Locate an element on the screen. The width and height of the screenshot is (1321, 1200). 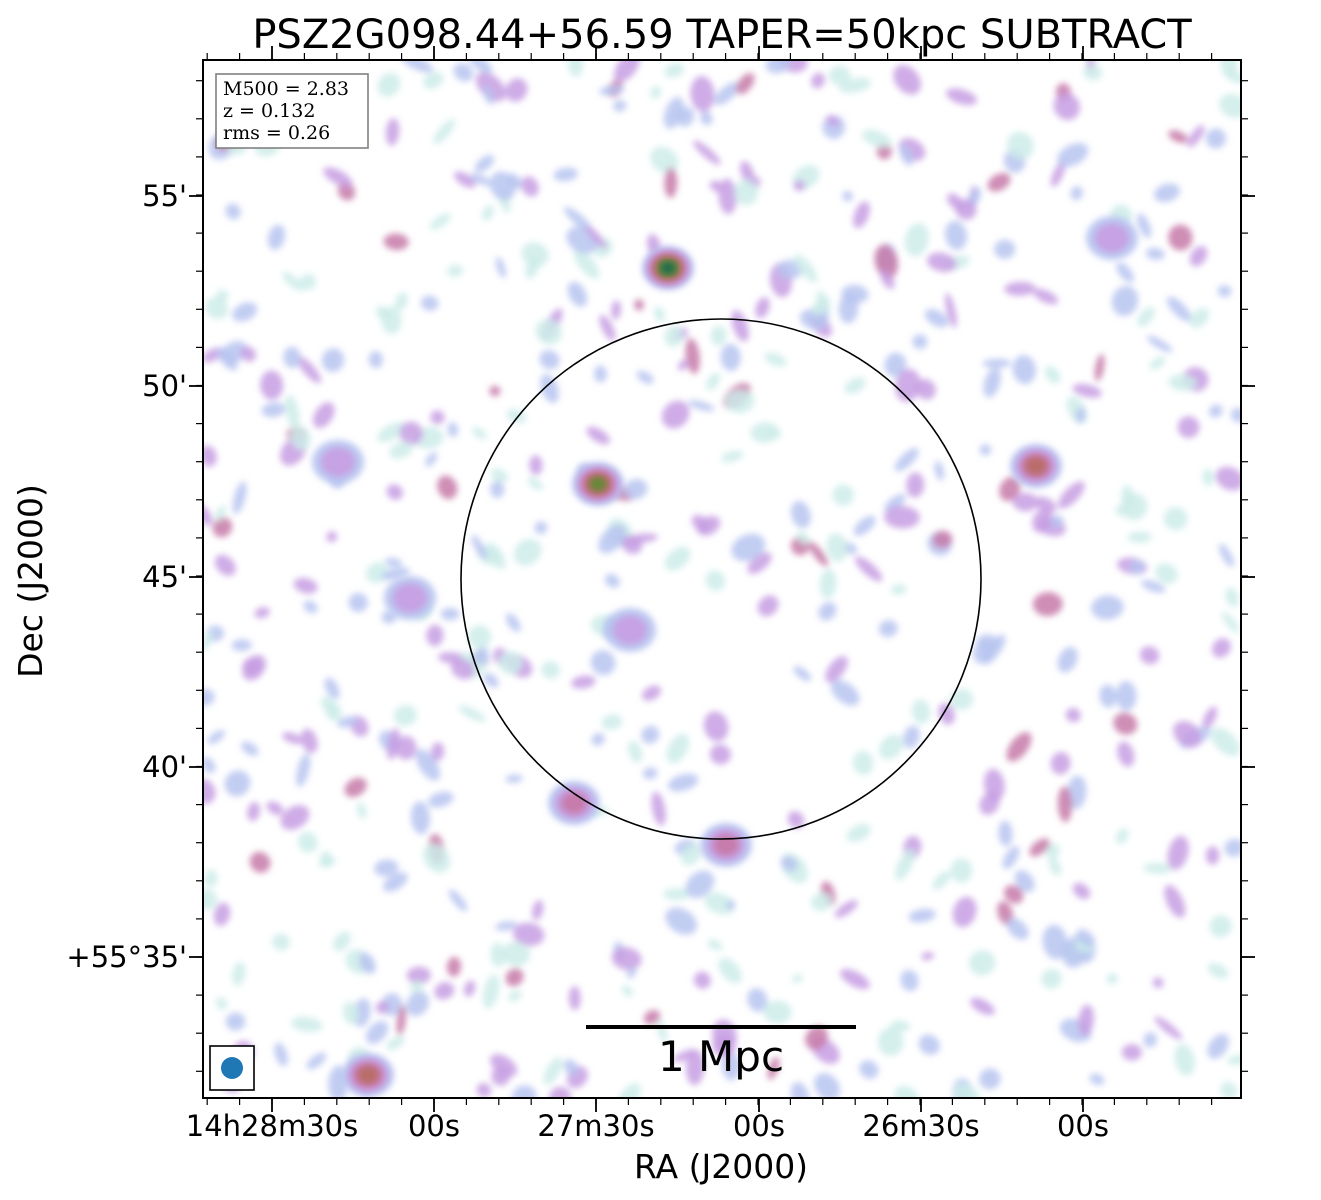
x-tick-label: 27m30s is located at coordinates (595, 1126).